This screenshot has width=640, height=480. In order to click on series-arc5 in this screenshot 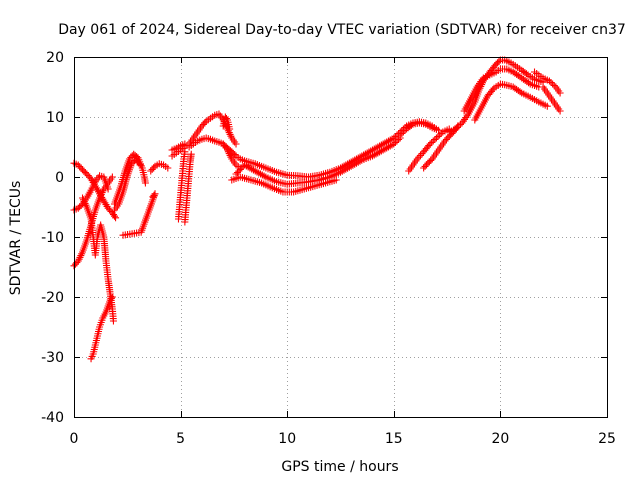, I will do `click(101, 328)`.